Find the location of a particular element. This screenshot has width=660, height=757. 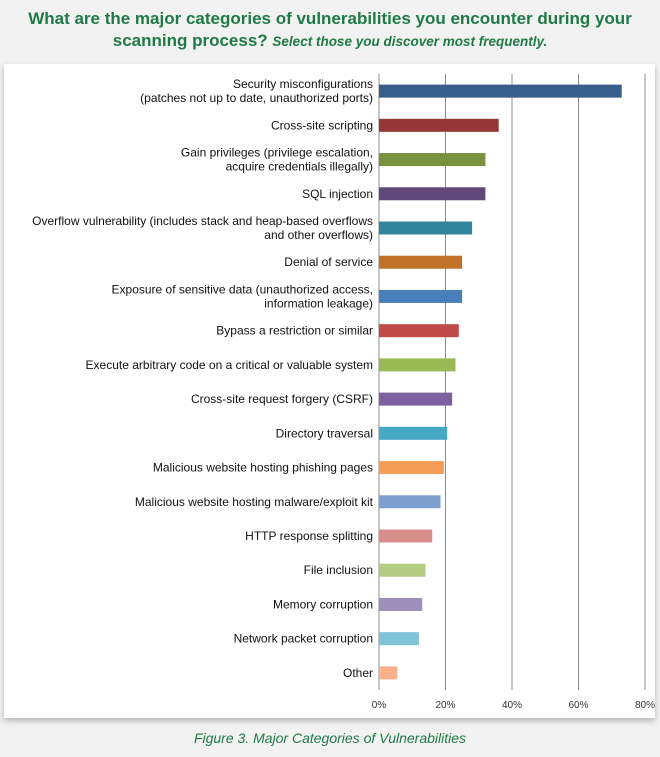

category-label-line: Gain privileges (privilege escalation, is located at coordinates (277, 153).